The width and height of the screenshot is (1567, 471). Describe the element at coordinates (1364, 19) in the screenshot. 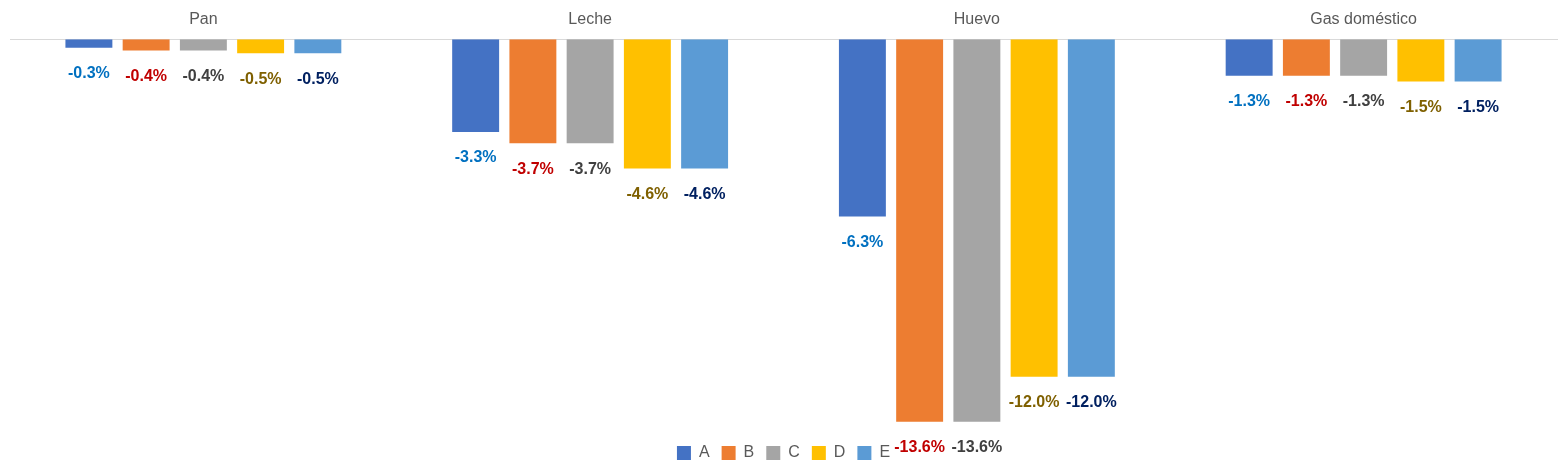

I see `x-tick-label: Gas doméstico` at that location.